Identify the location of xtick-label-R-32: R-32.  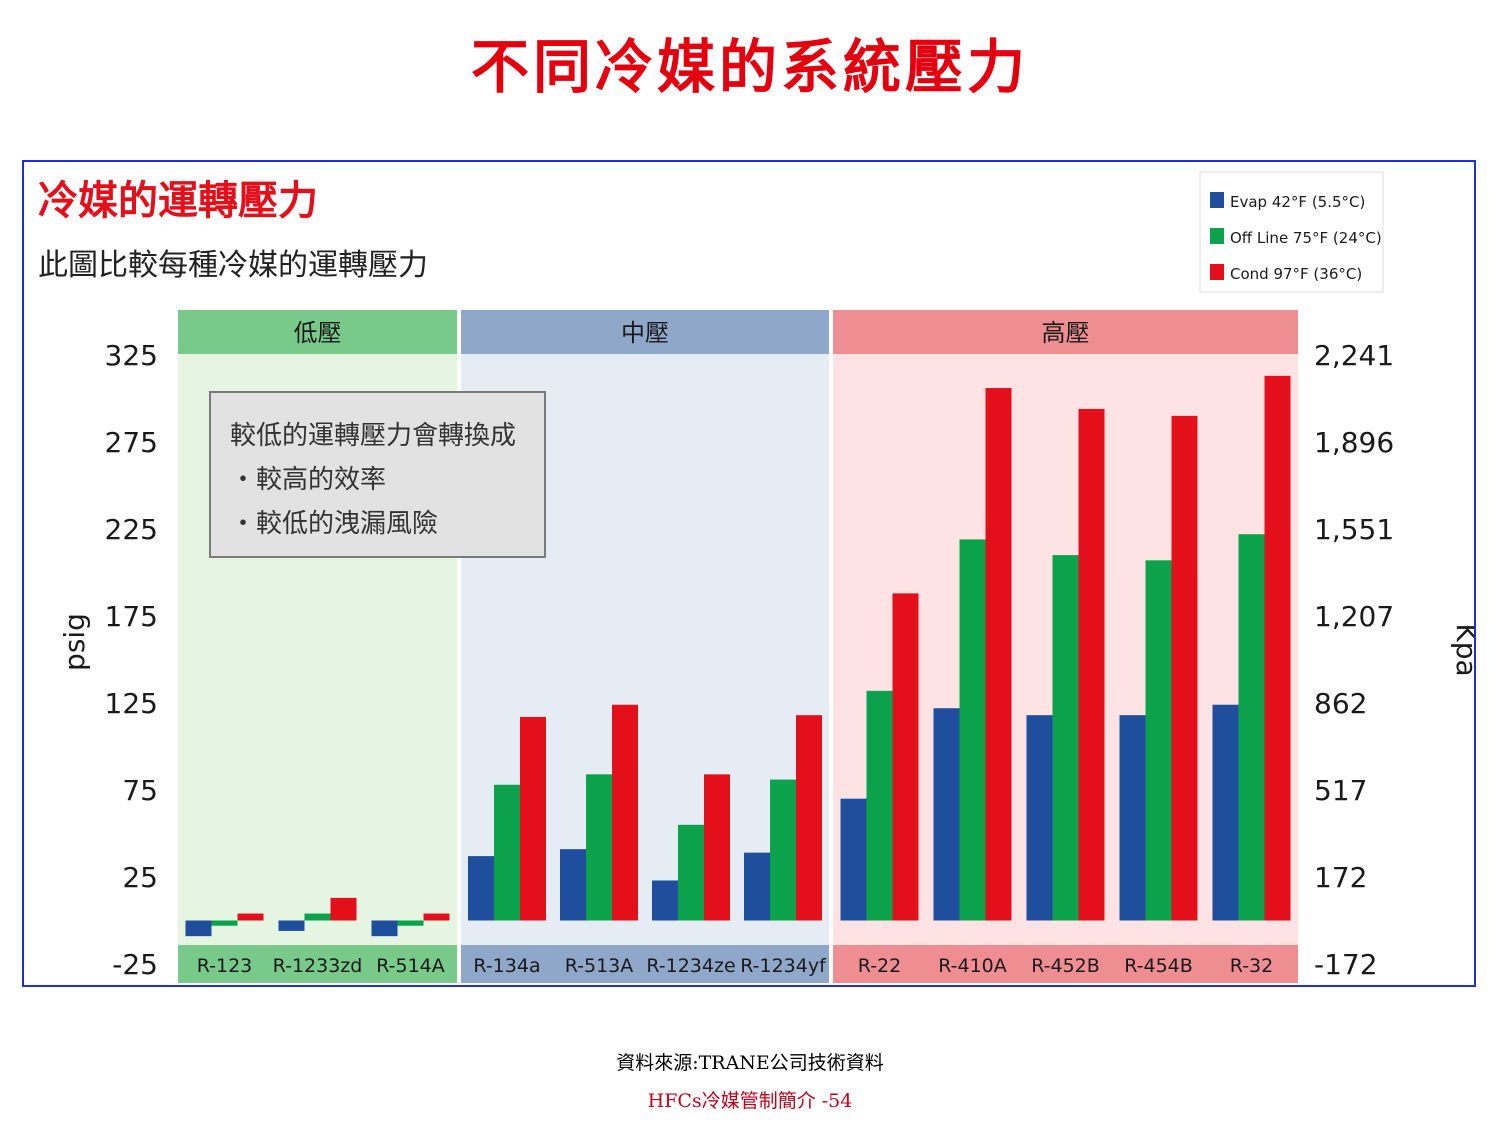
(1251, 966).